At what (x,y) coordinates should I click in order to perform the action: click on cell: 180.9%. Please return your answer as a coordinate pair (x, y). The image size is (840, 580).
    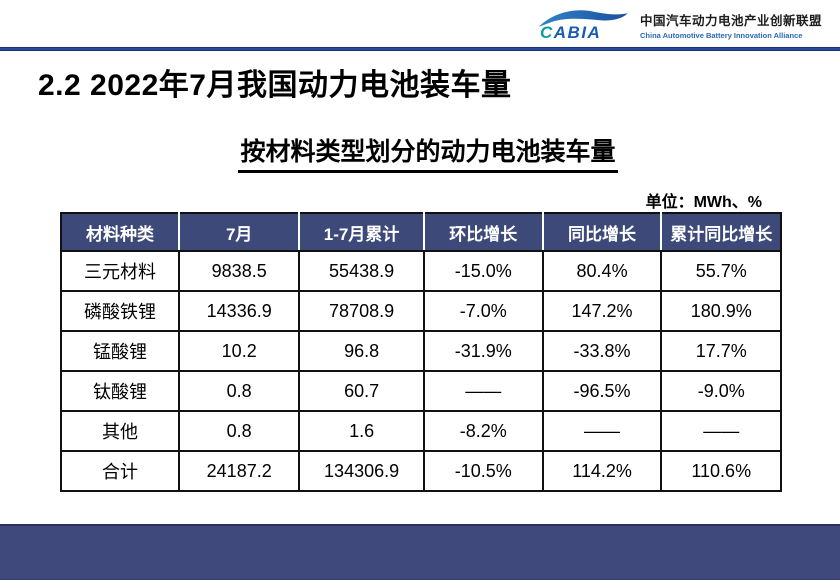
    Looking at the image, I should click on (721, 311).